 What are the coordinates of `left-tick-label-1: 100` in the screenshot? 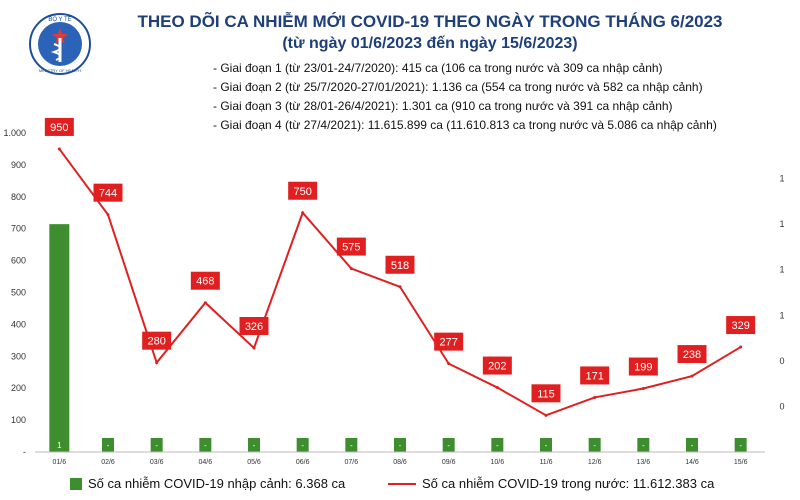 It's located at (18, 420).